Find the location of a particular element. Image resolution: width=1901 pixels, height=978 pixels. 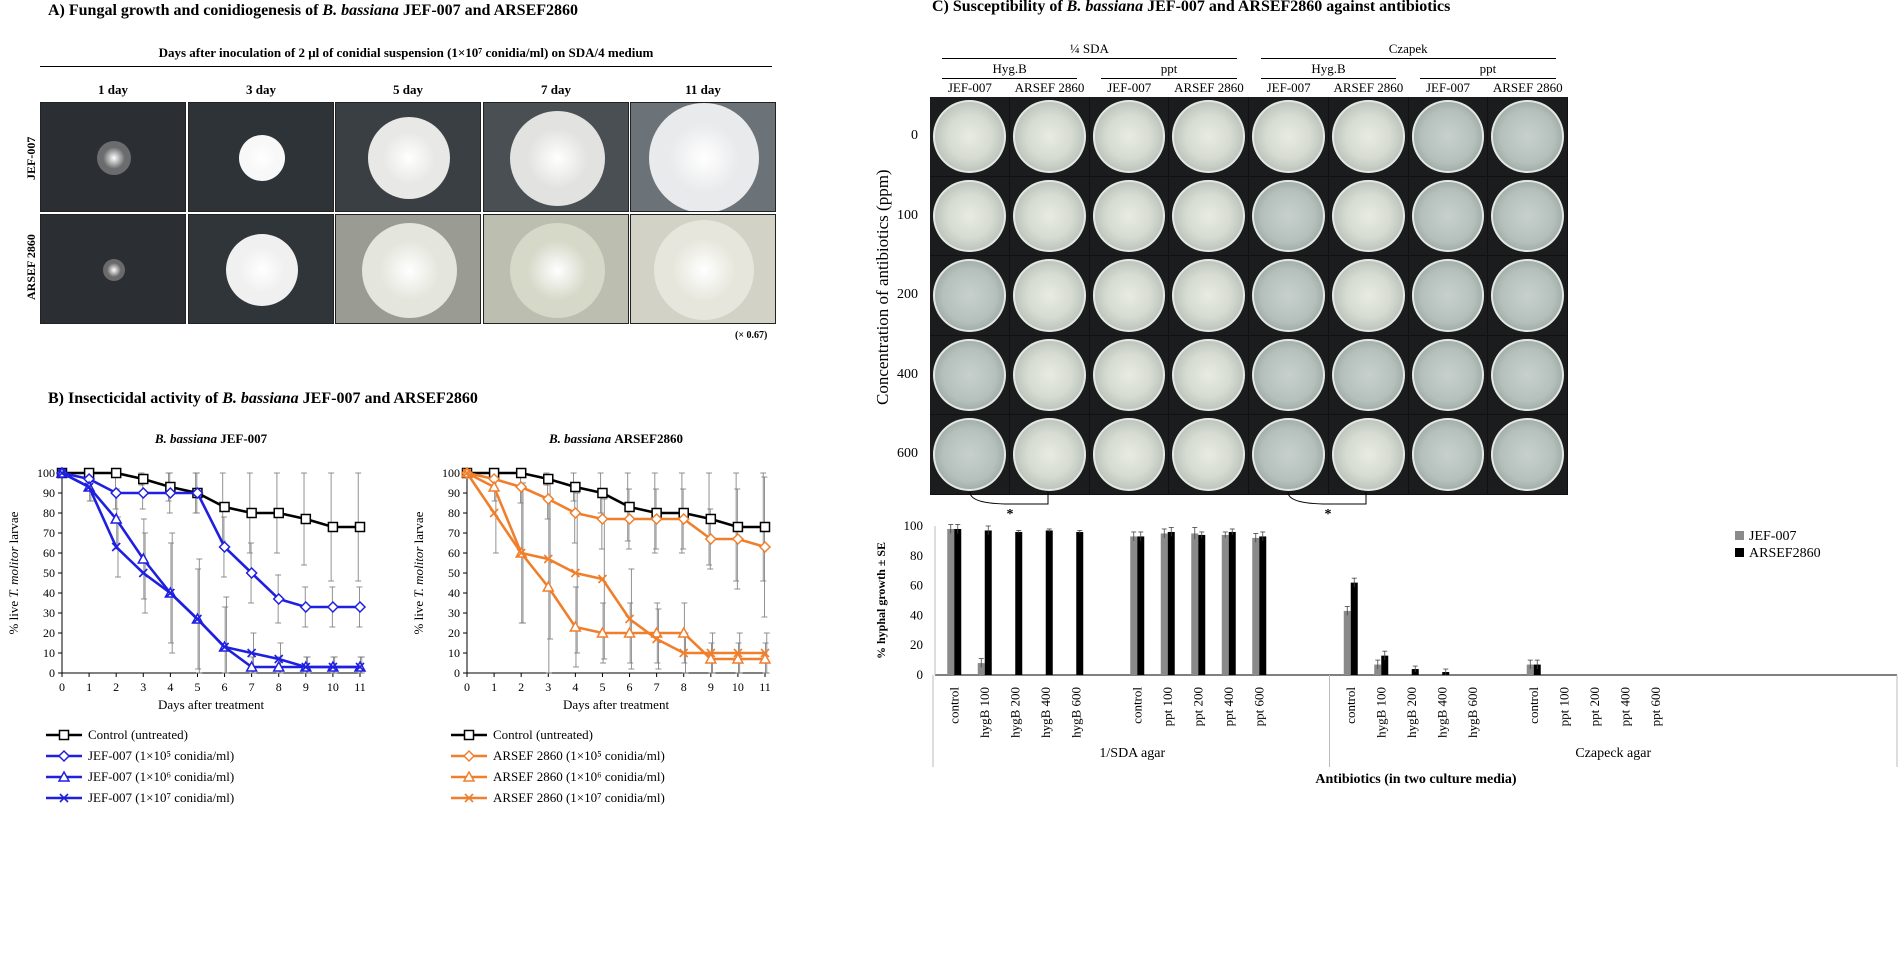

x-tick-label: 9 is located at coordinates (306, 687).